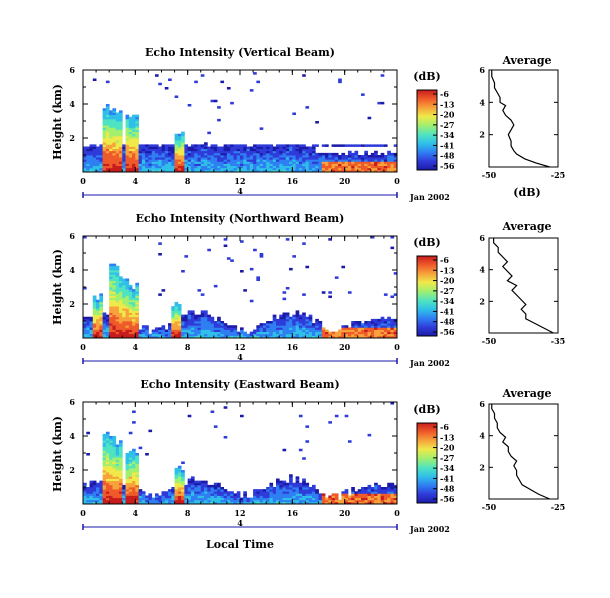  Describe the element at coordinates (489, 507) in the screenshot. I see `average-x-tick-label: -50` at that location.